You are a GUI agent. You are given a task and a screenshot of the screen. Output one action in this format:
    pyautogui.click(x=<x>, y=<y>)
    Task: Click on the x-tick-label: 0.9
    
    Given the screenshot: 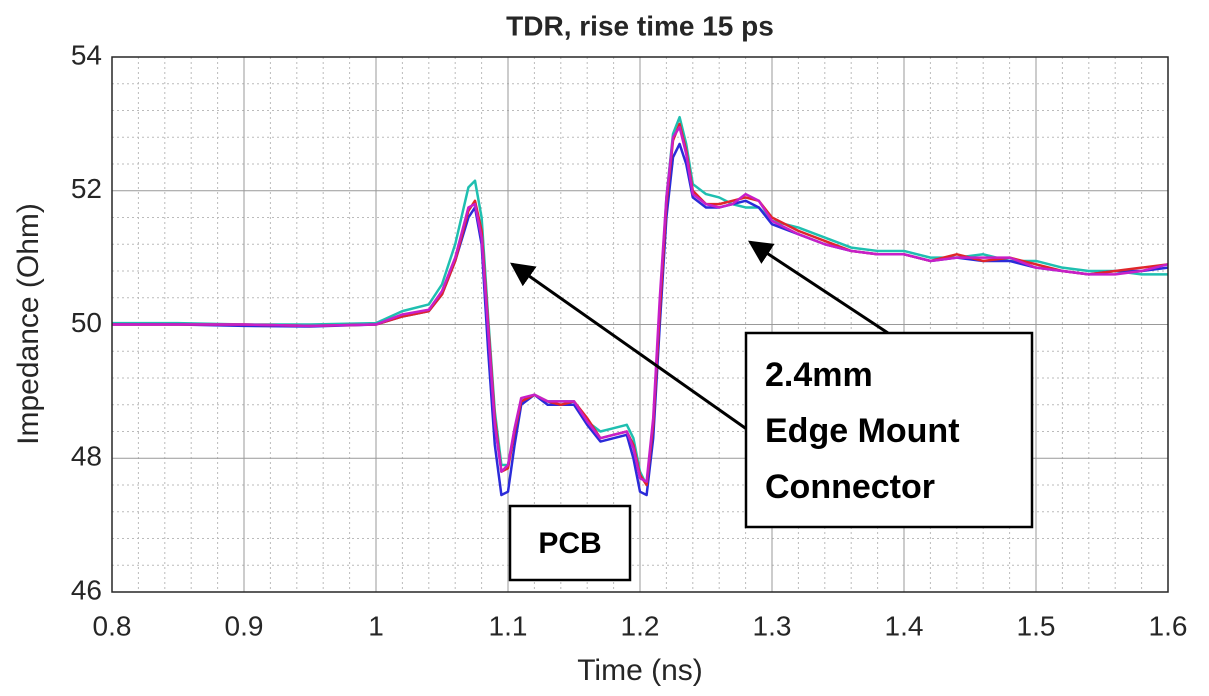 What is the action you would take?
    pyautogui.click(x=244, y=625)
    